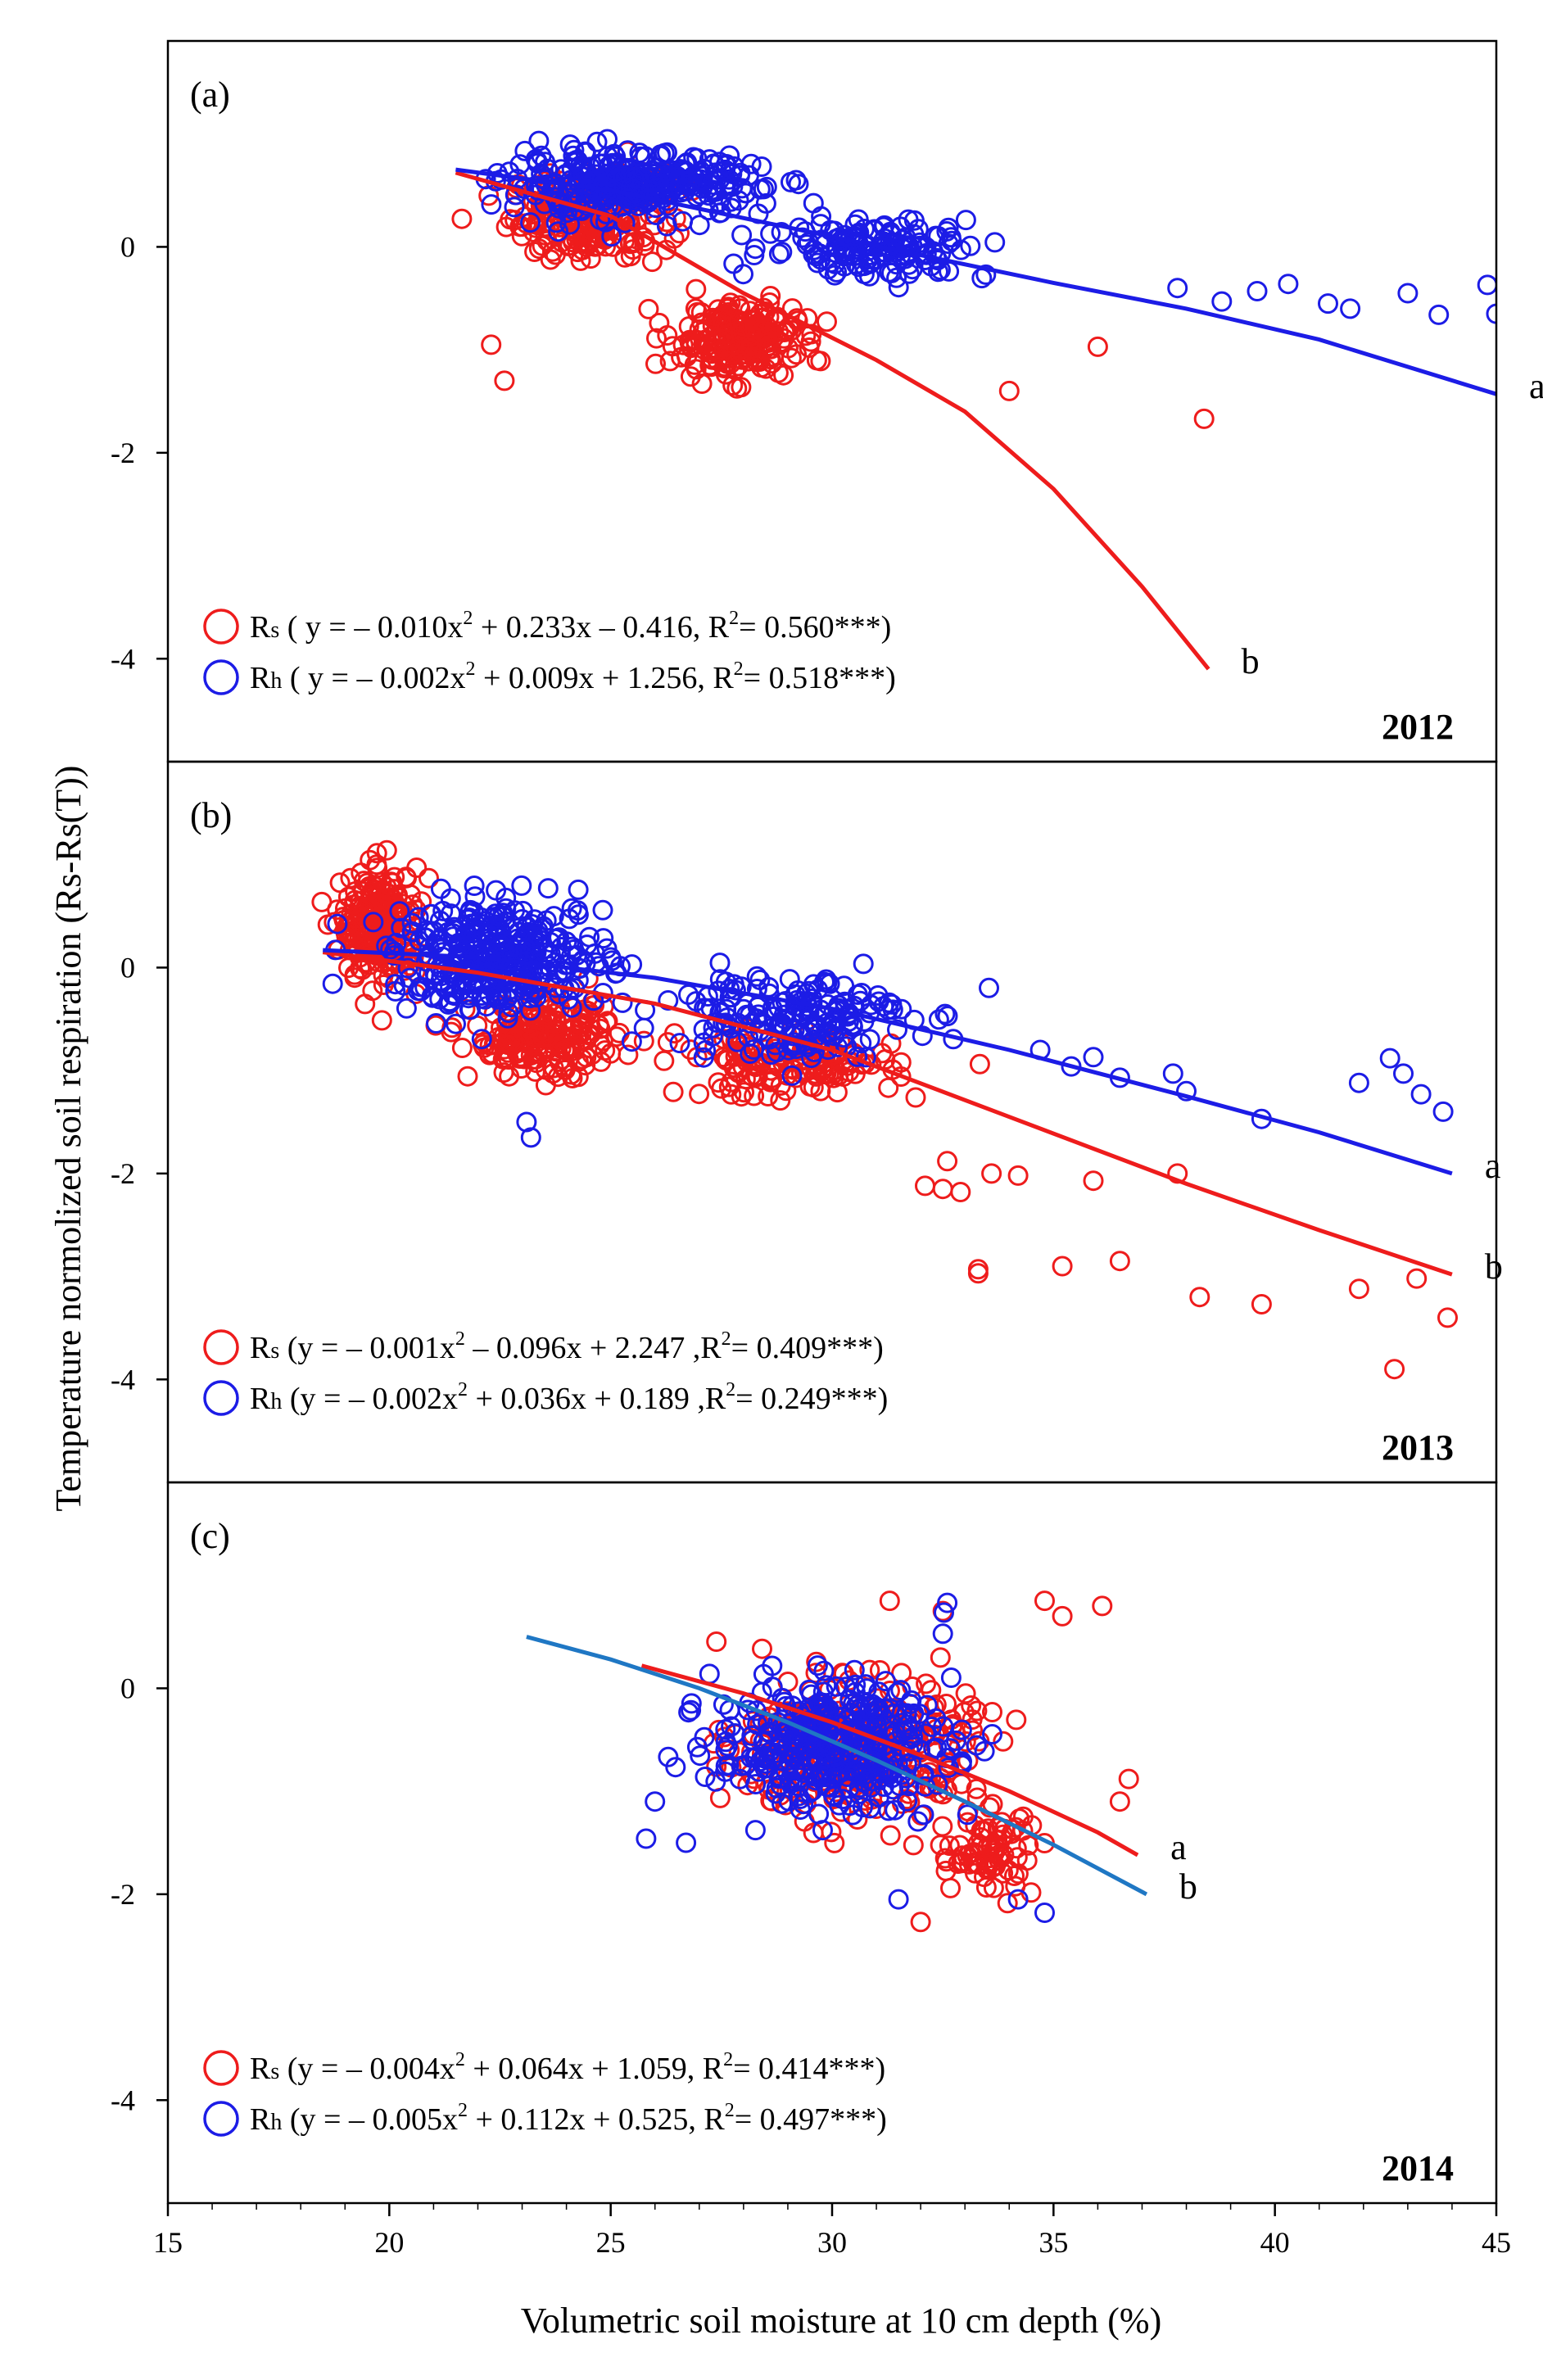  I want to click on curve-letter-a: a, so click(1178, 1847).